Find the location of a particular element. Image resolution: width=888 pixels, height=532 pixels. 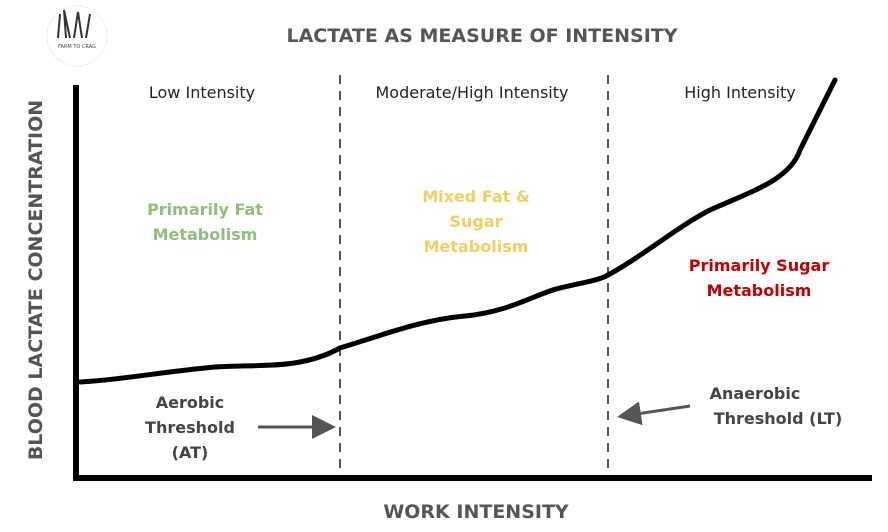

threshold-label: Aerobic is located at coordinates (190, 402).